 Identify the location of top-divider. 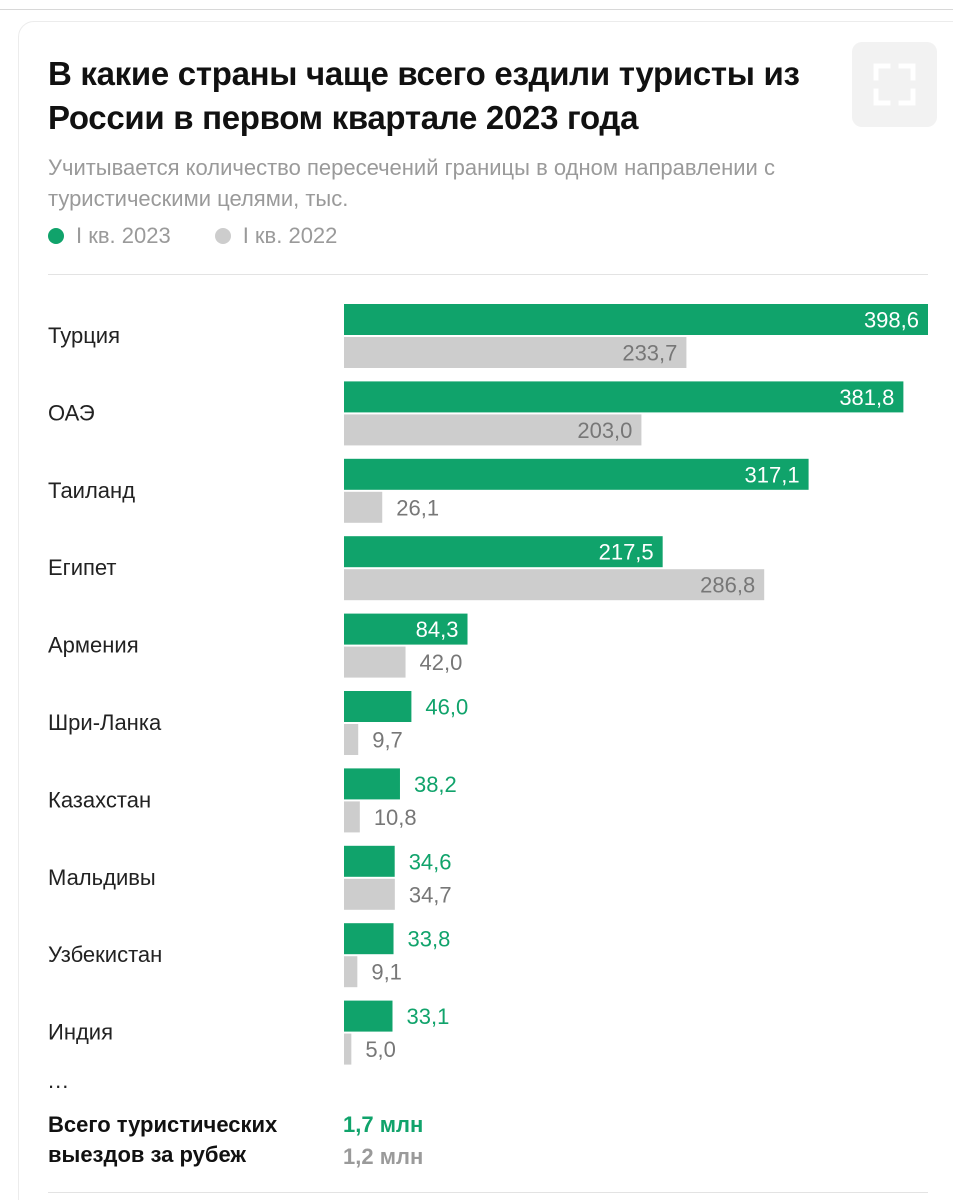
(476, 9).